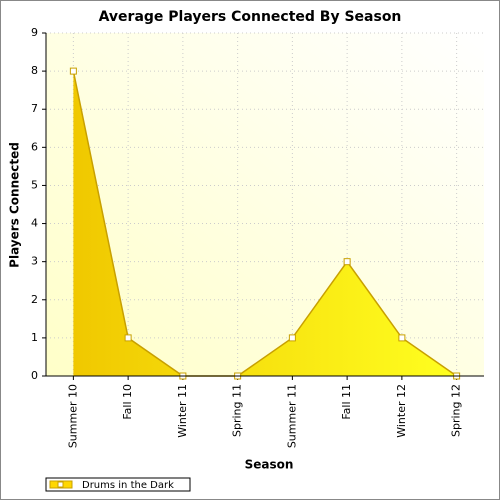  What do you see at coordinates (34, 32) in the screenshot?
I see `y-tick-label: 9` at bounding box center [34, 32].